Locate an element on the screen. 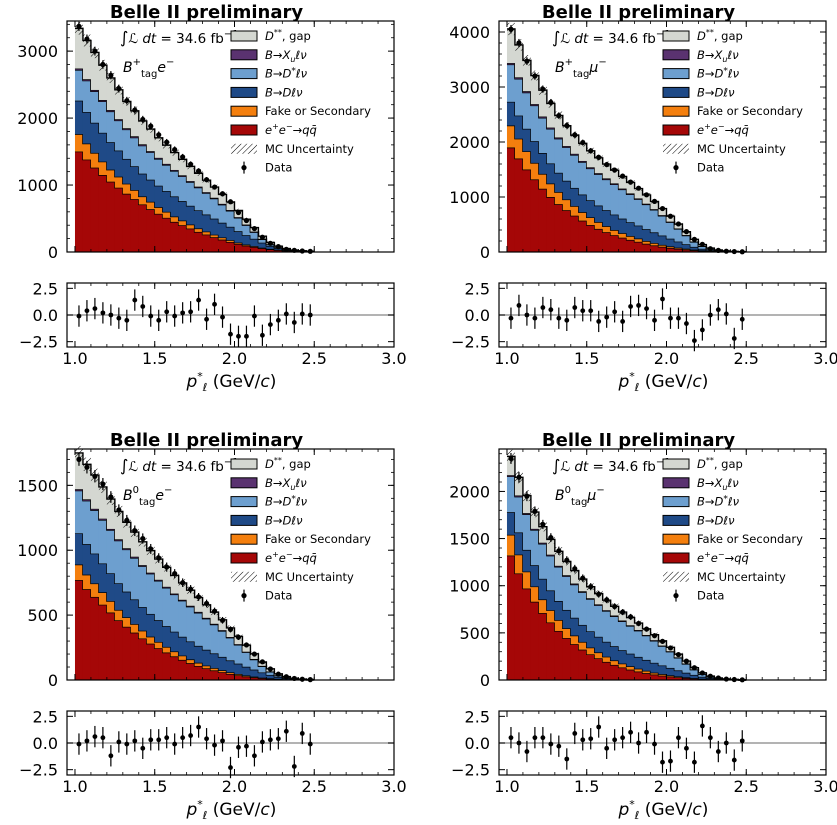  tag-label-part-4: − is located at coordinates (600, 490).